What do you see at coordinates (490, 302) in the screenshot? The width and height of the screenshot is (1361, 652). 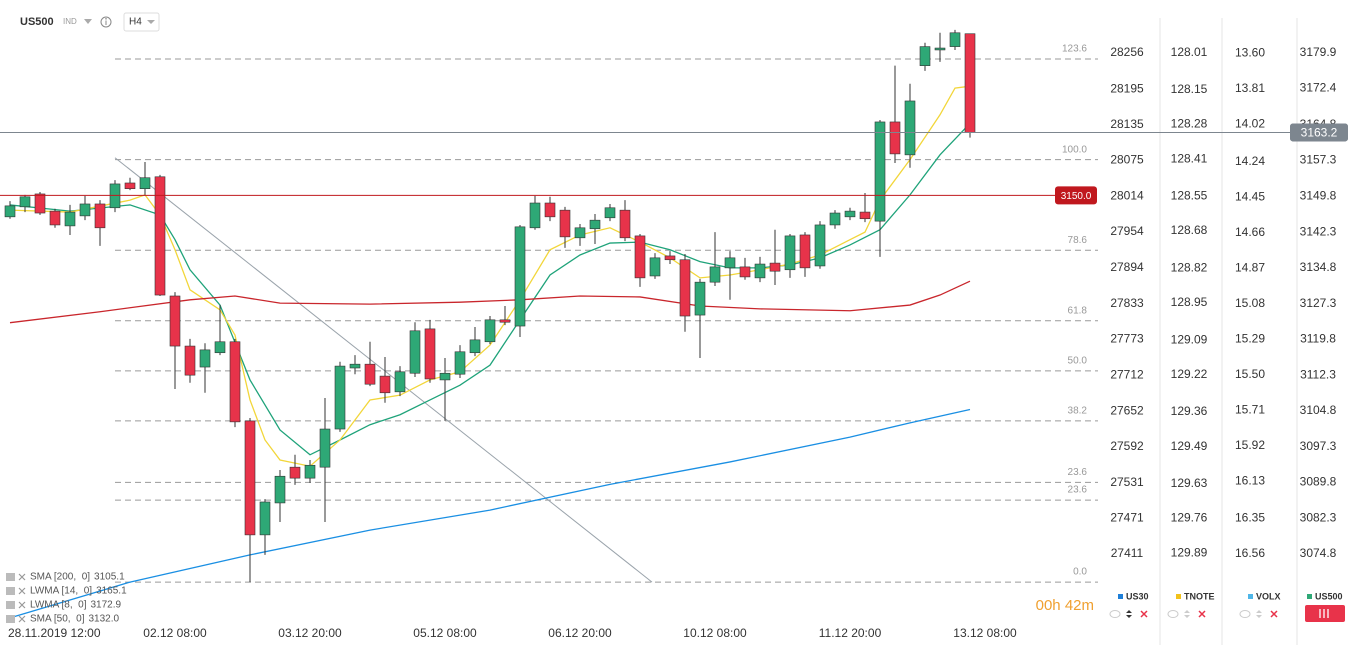 I see `indicator-line` at bounding box center [490, 302].